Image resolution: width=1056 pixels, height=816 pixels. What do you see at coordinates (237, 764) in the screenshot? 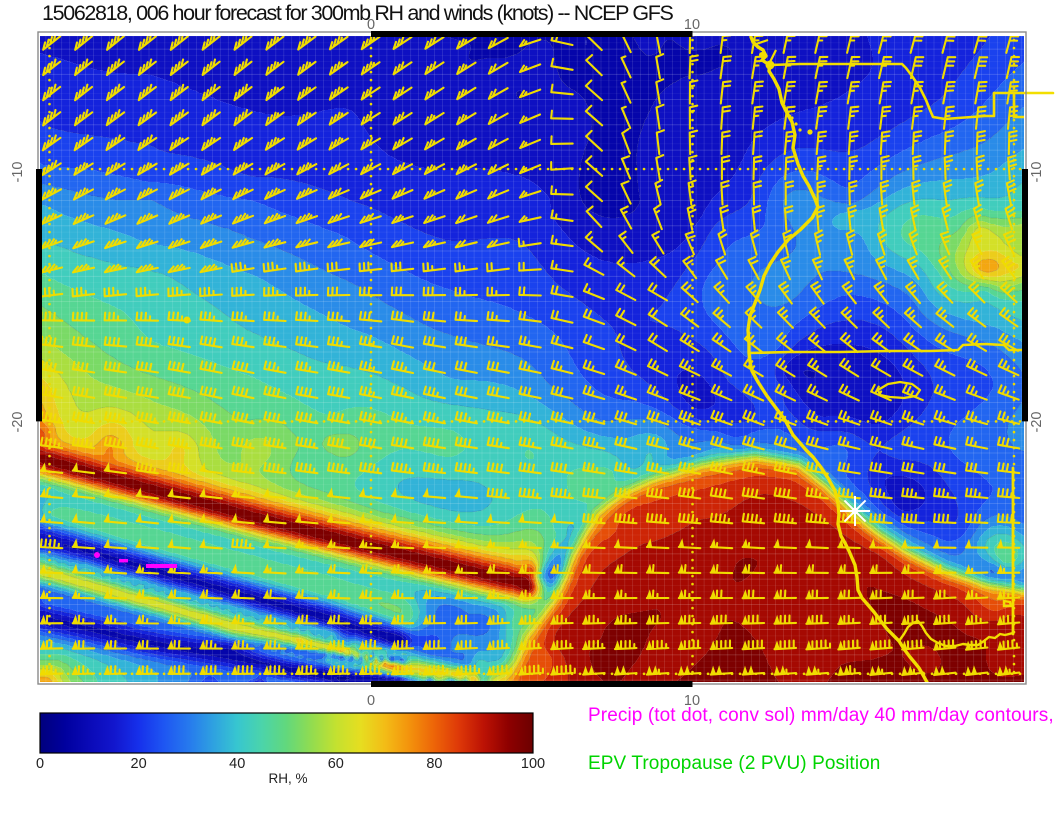
I see `svg-text: 40` at bounding box center [237, 764].